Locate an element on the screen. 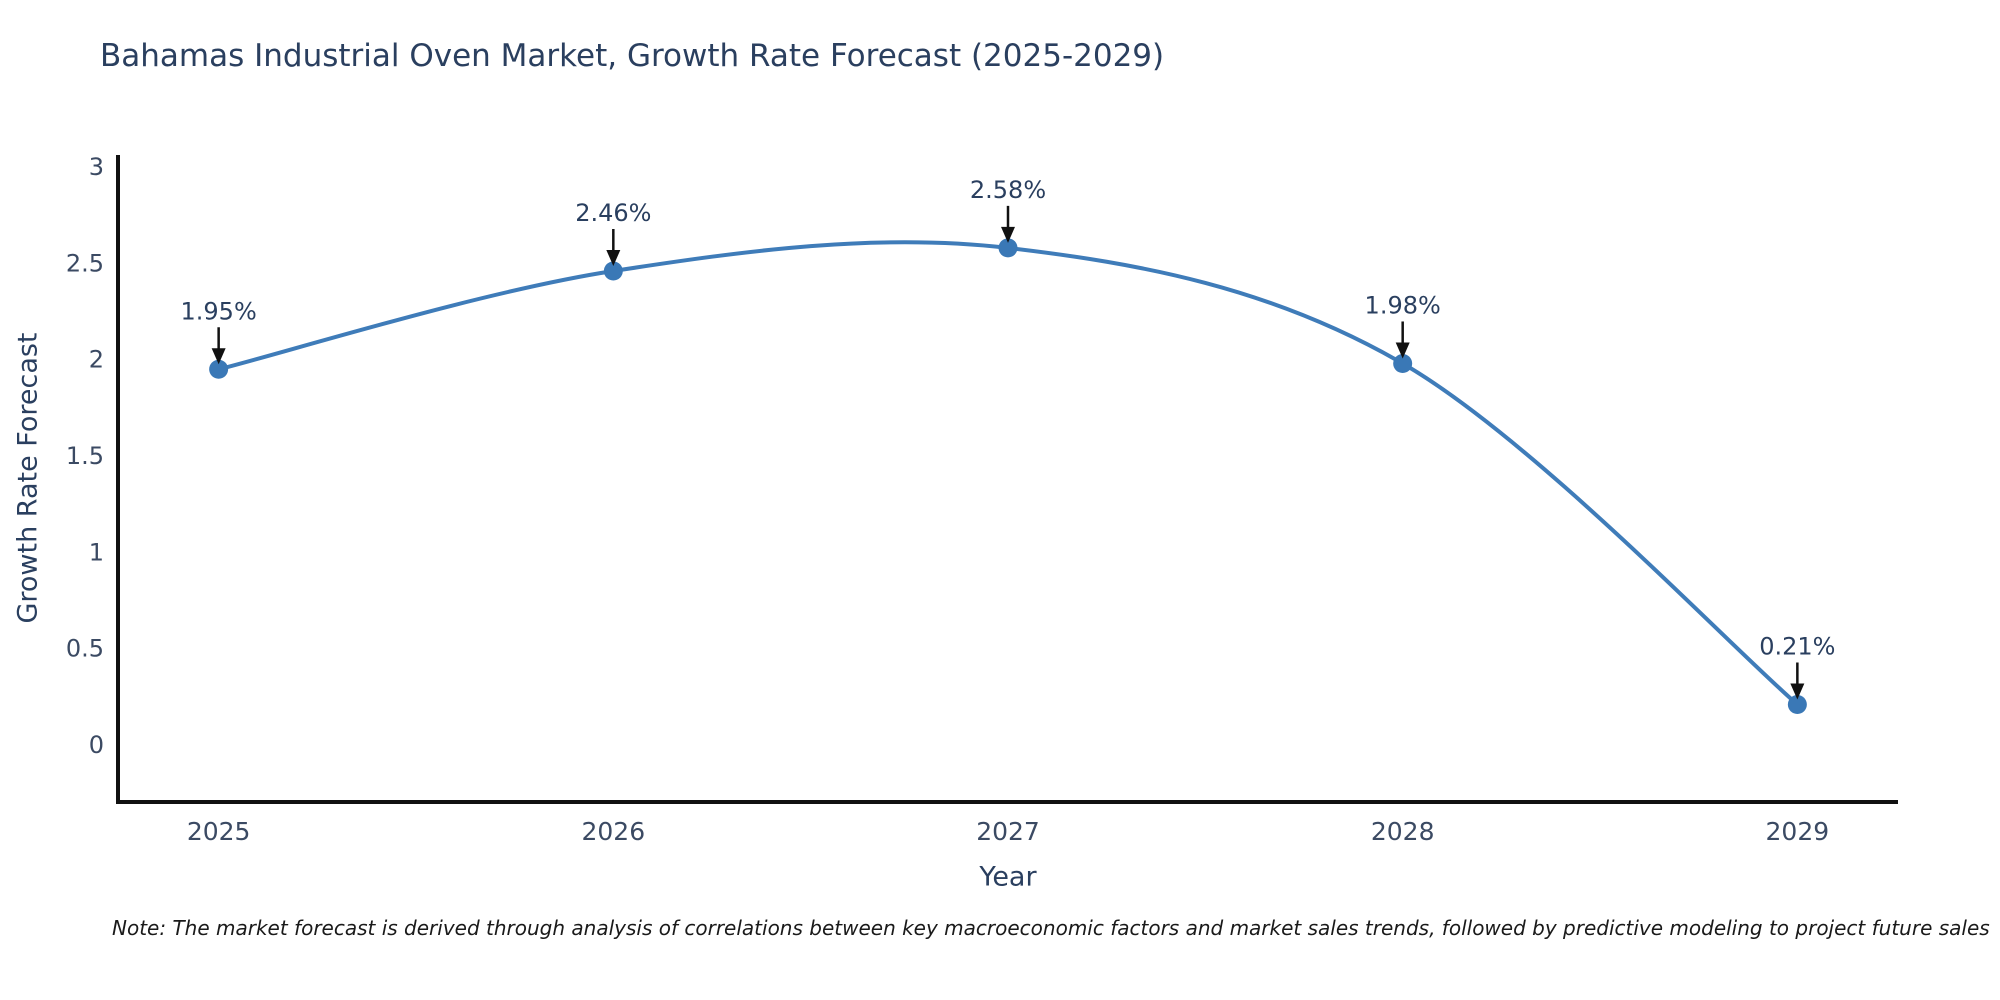 The height and width of the screenshot is (1000, 2000). x-tick-label: 2026 is located at coordinates (614, 831).